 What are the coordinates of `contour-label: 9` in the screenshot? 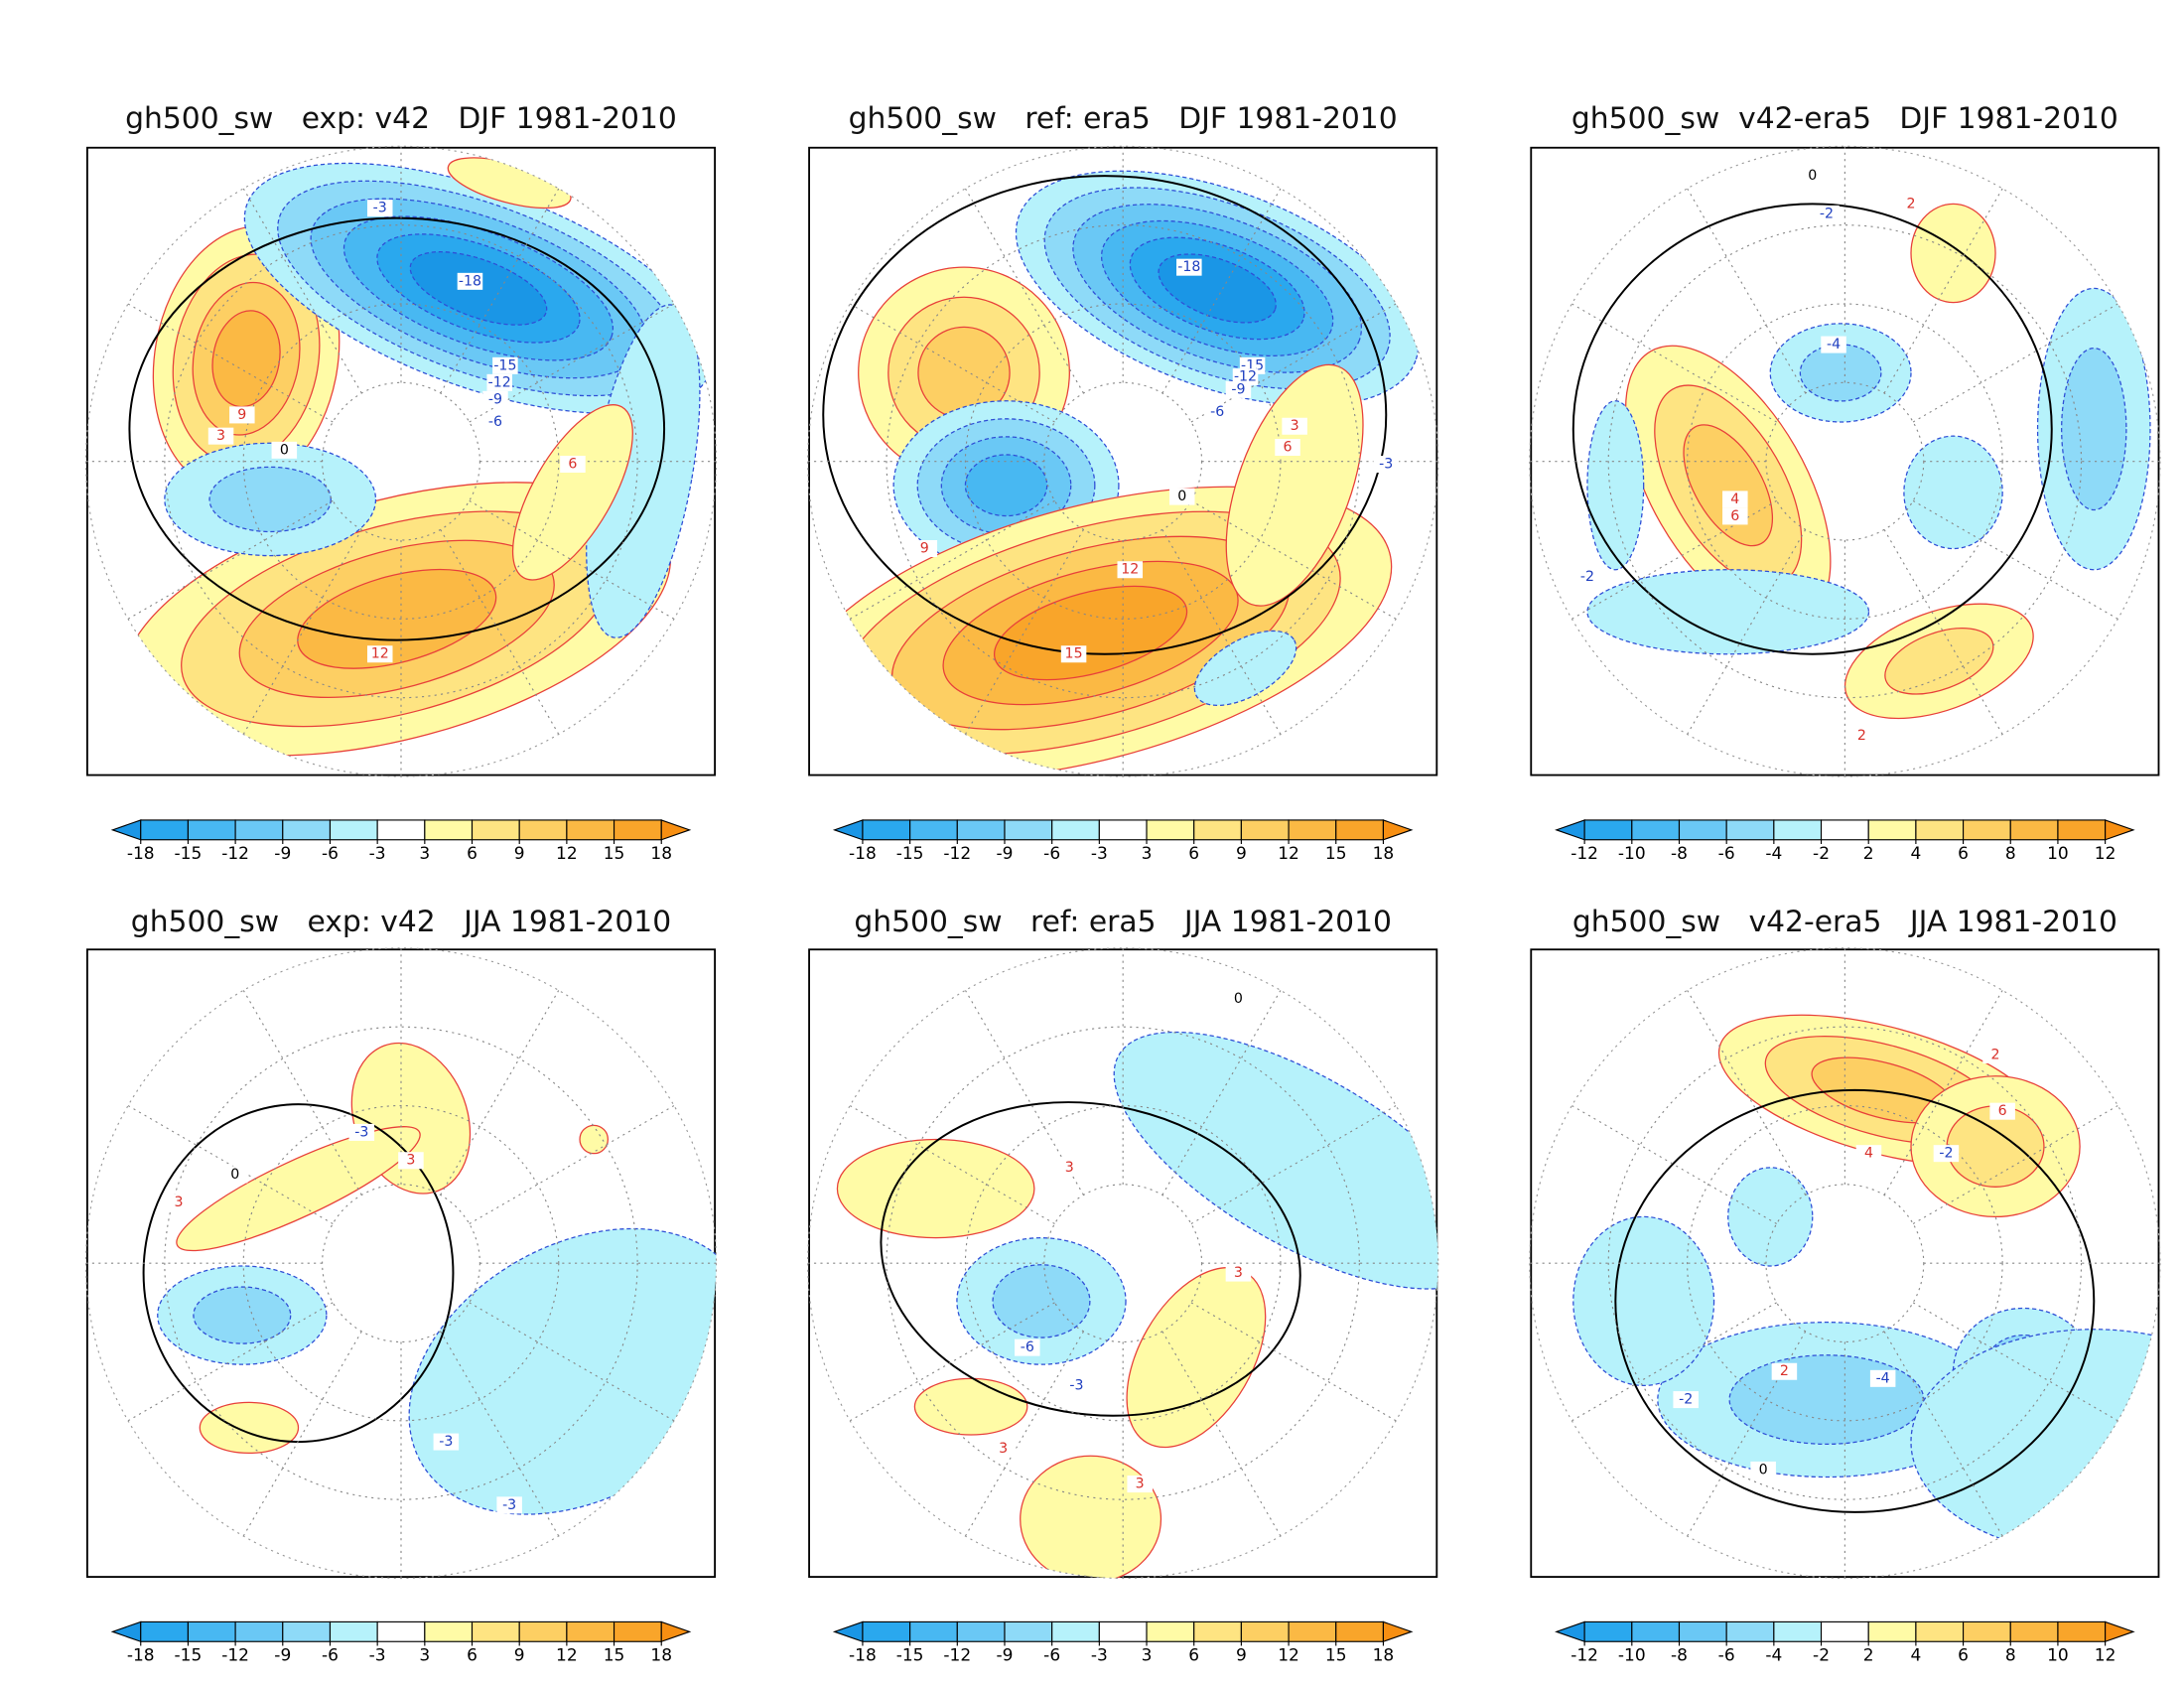 It's located at (241, 415).